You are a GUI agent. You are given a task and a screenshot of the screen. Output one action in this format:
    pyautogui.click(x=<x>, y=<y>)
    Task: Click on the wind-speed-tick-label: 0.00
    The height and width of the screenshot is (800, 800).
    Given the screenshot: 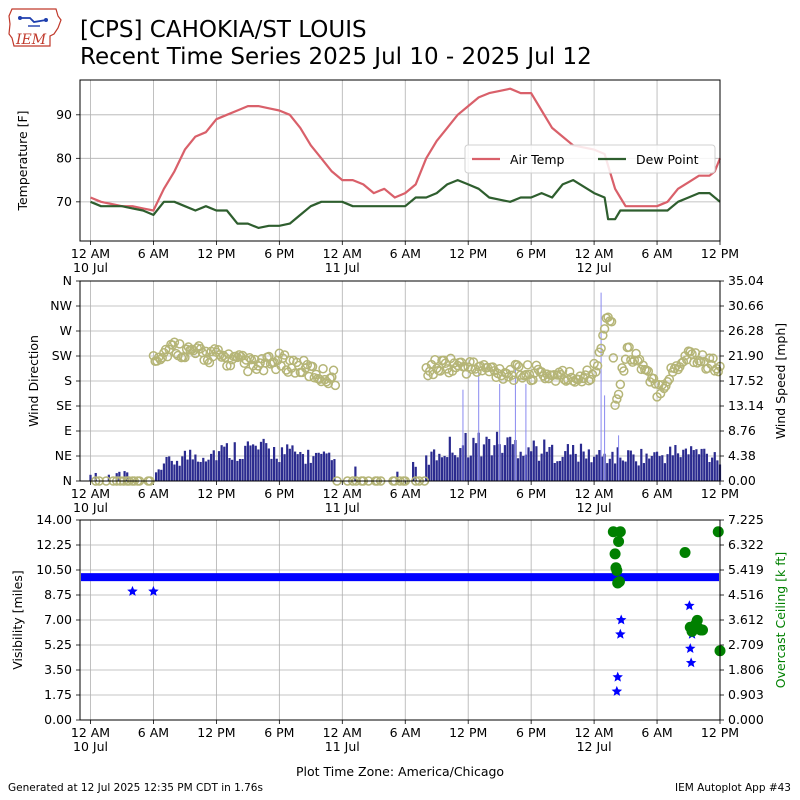 What is the action you would take?
    pyautogui.click(x=742, y=480)
    